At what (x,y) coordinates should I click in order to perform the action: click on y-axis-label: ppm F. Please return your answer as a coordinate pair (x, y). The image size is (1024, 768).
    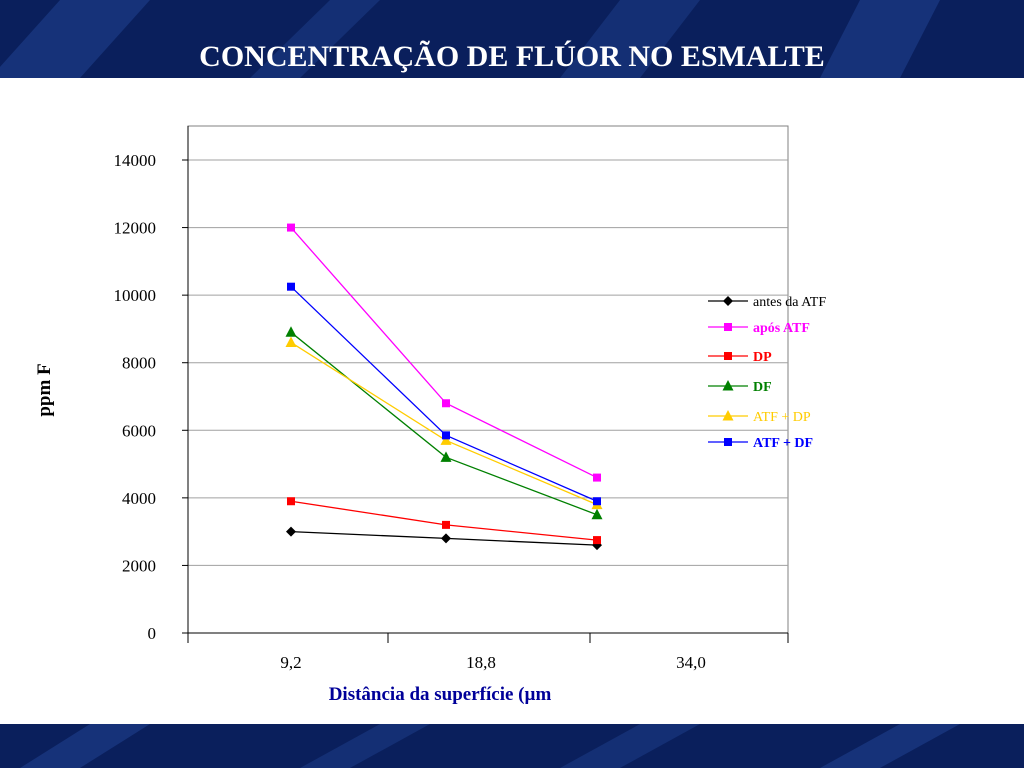
    Looking at the image, I should click on (44, 389).